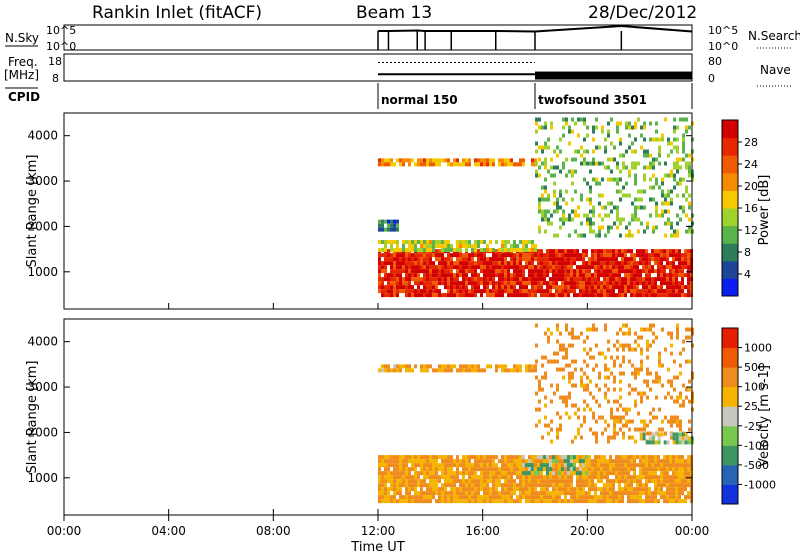 The height and width of the screenshot is (558, 800). I want to click on colorbar-swatch, so click(730, 199).